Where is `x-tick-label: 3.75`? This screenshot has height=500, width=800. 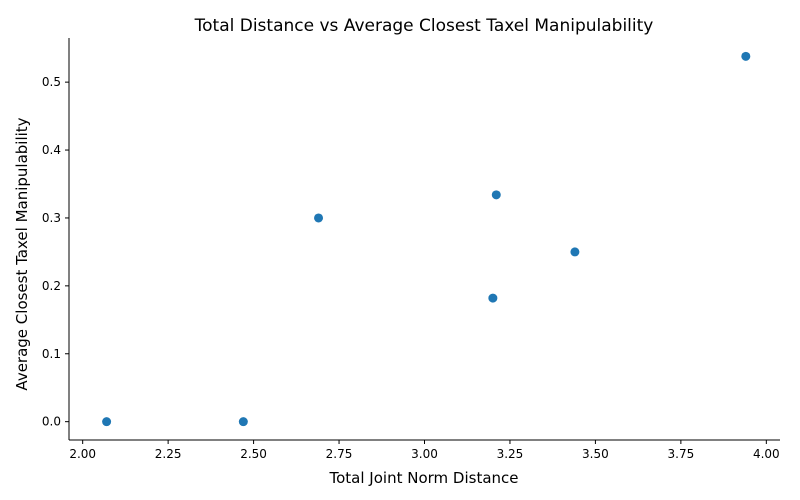
x-tick-label: 3.75 is located at coordinates (681, 454).